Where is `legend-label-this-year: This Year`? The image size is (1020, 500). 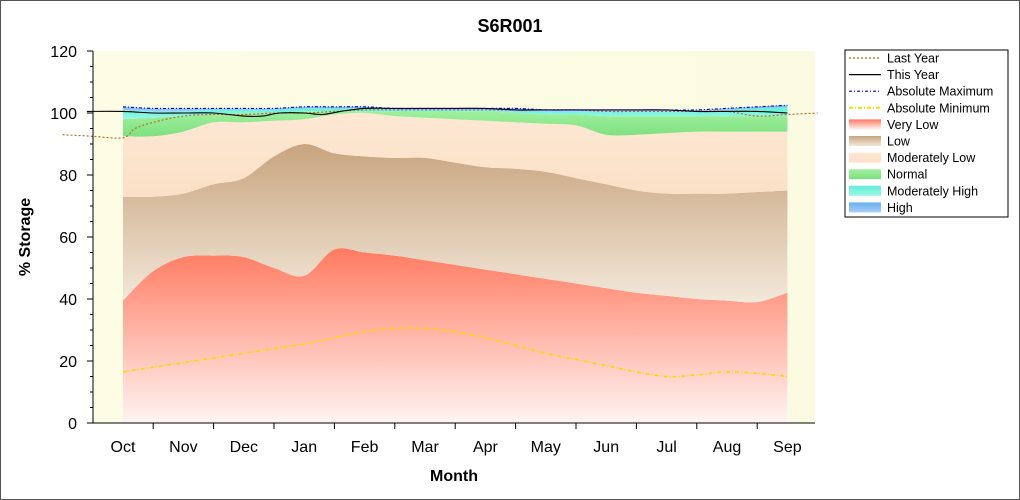 legend-label-this-year: This Year is located at coordinates (913, 75).